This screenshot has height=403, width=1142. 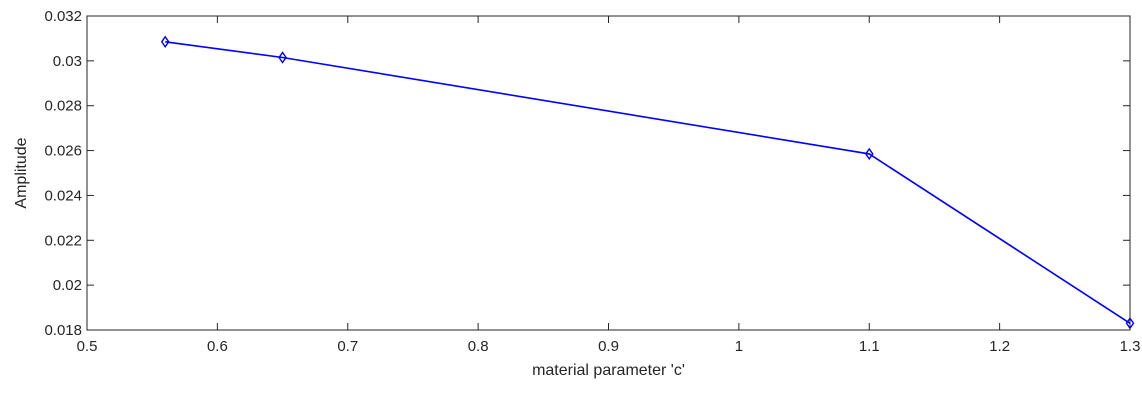 I want to click on y-tick-label: 0.022, so click(x=63, y=240).